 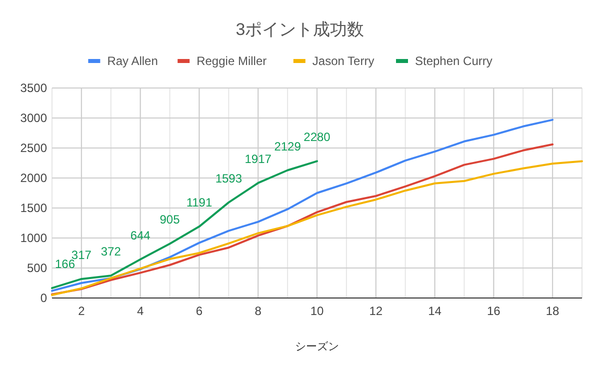 What do you see at coordinates (34, 178) in the screenshot?
I see `y-tick-label: 2000` at bounding box center [34, 178].